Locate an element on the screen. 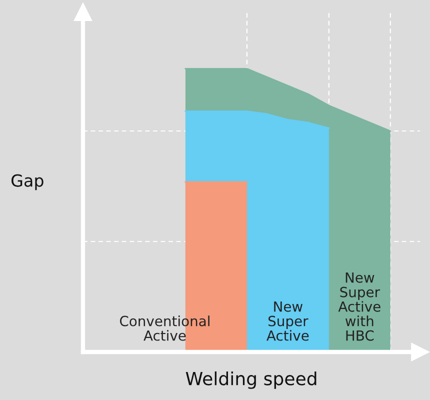 This screenshot has height=400, width=430. x-axis-title: Welding speed is located at coordinates (251, 380).